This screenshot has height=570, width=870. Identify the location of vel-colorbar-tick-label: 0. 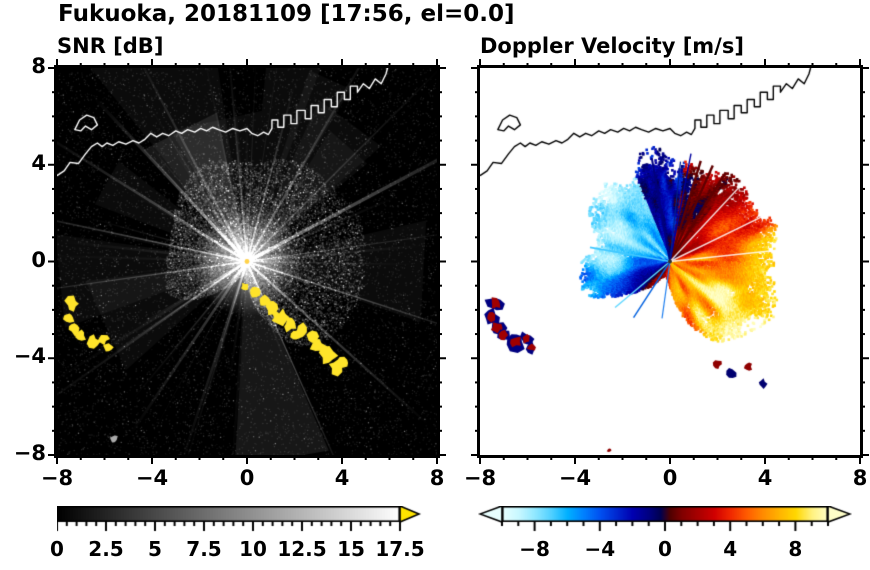
(665, 549).